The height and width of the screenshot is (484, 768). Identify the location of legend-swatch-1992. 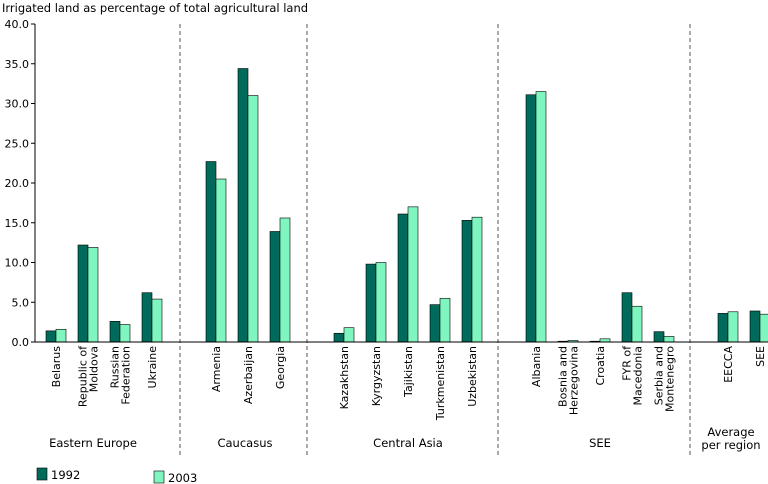
(42, 474).